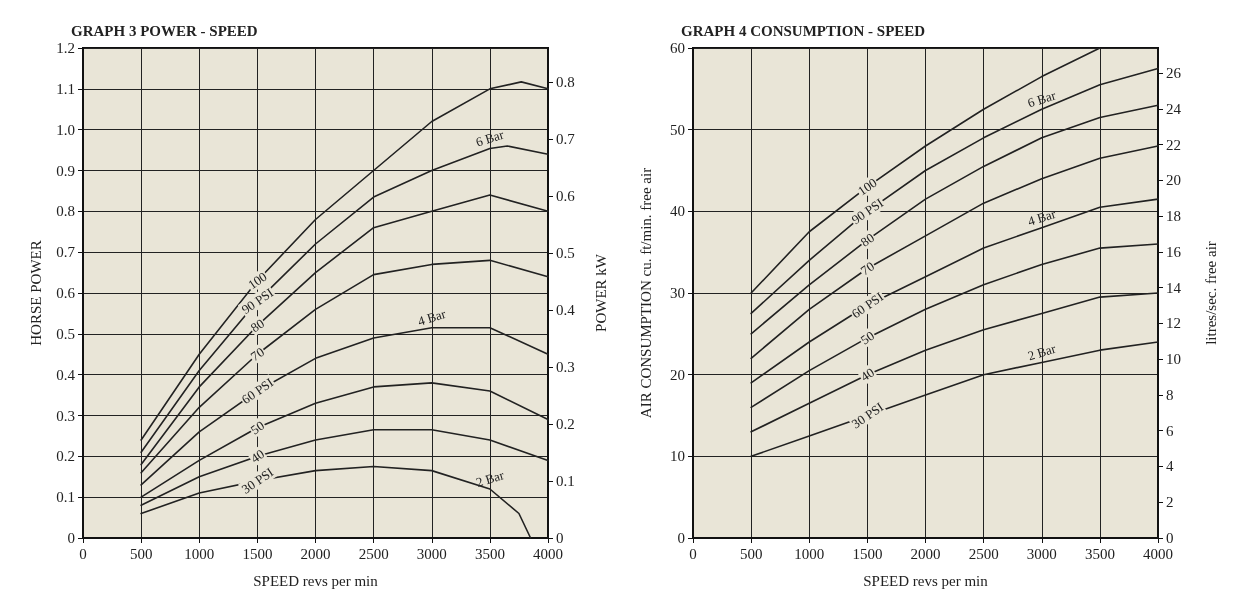 This screenshot has height=615, width=1245. What do you see at coordinates (1170, 394) in the screenshot?
I see `y2-tick-label: 8` at bounding box center [1170, 394].